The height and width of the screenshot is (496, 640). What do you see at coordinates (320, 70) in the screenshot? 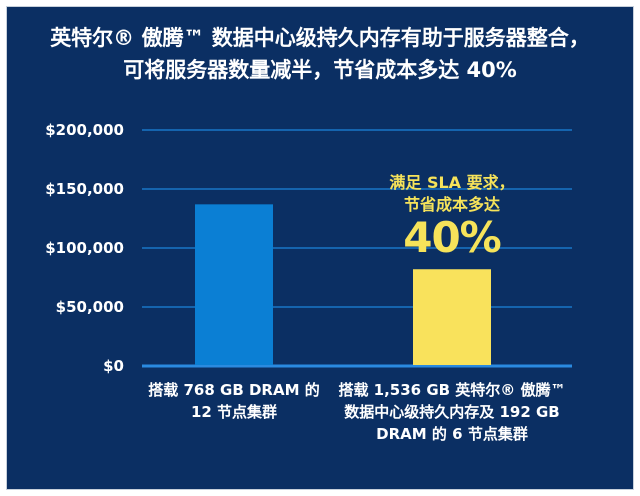
I see `chart-title-line-2: 可将服务器数量减半，节省成本多达 40%` at bounding box center [320, 70].